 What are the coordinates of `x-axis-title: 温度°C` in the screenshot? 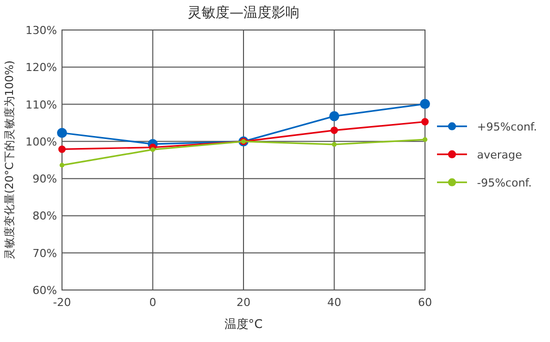 It's located at (243, 324).